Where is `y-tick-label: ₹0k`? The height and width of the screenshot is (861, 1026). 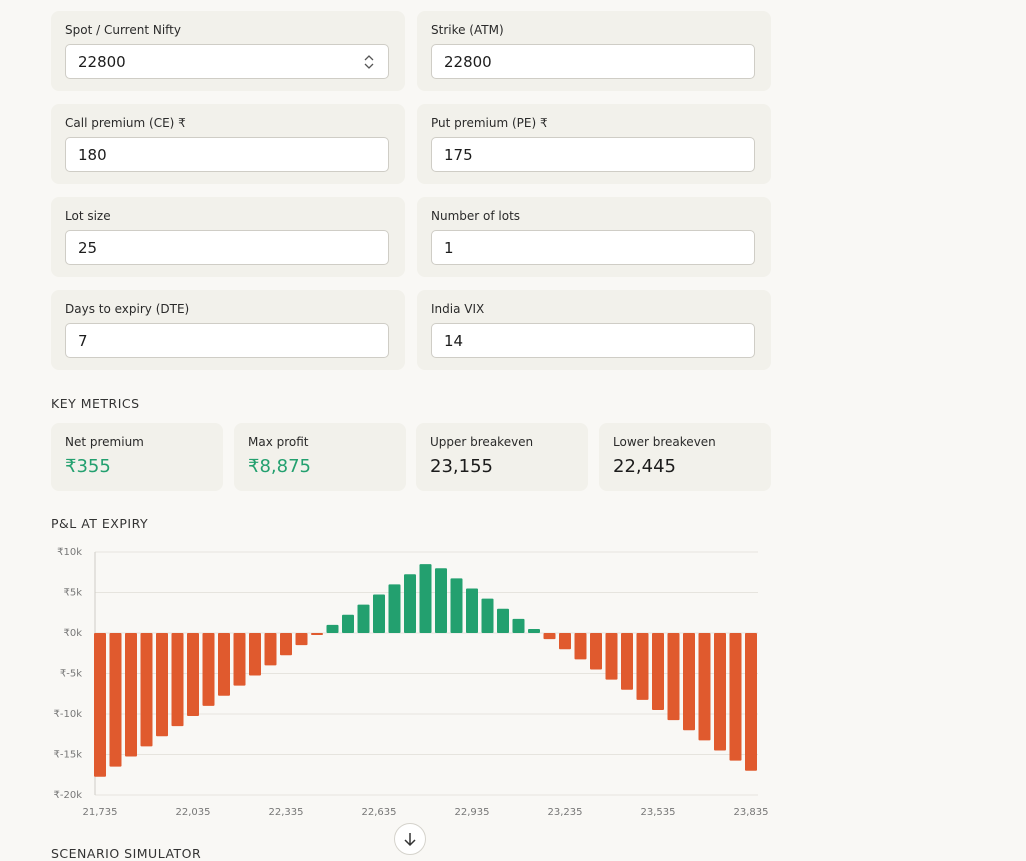 y-tick-label: ₹0k is located at coordinates (72, 633).